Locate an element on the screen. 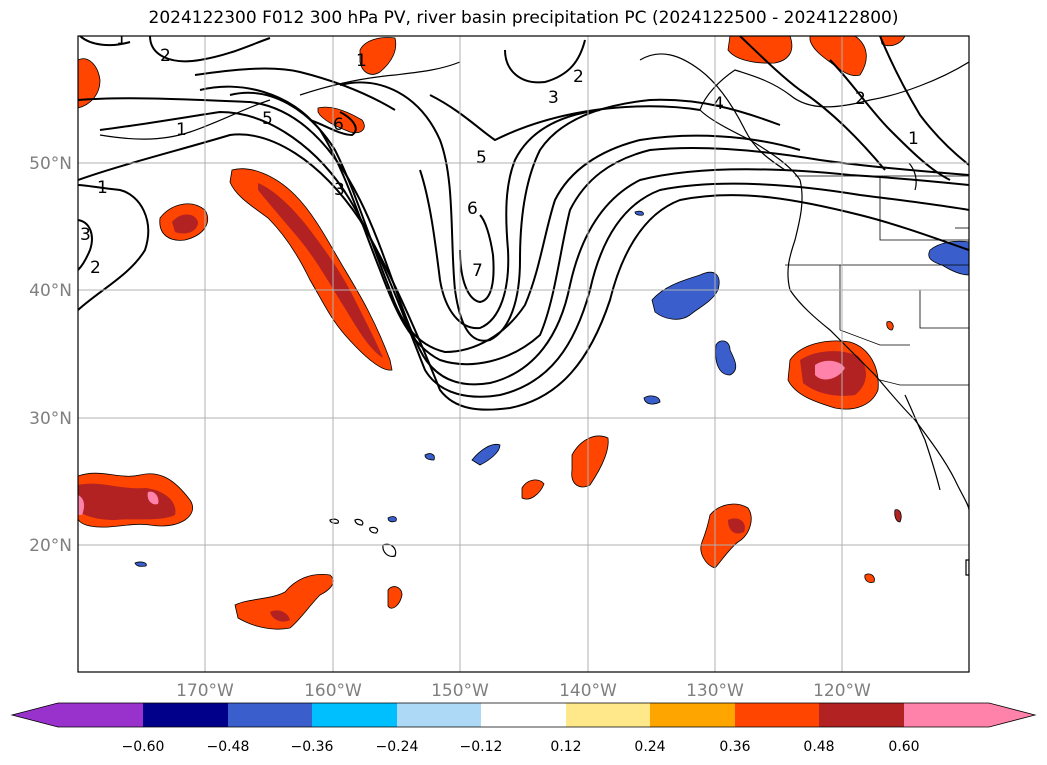 The height and width of the screenshot is (765, 1047). lon-label-160w: 160°W is located at coordinates (333, 691).